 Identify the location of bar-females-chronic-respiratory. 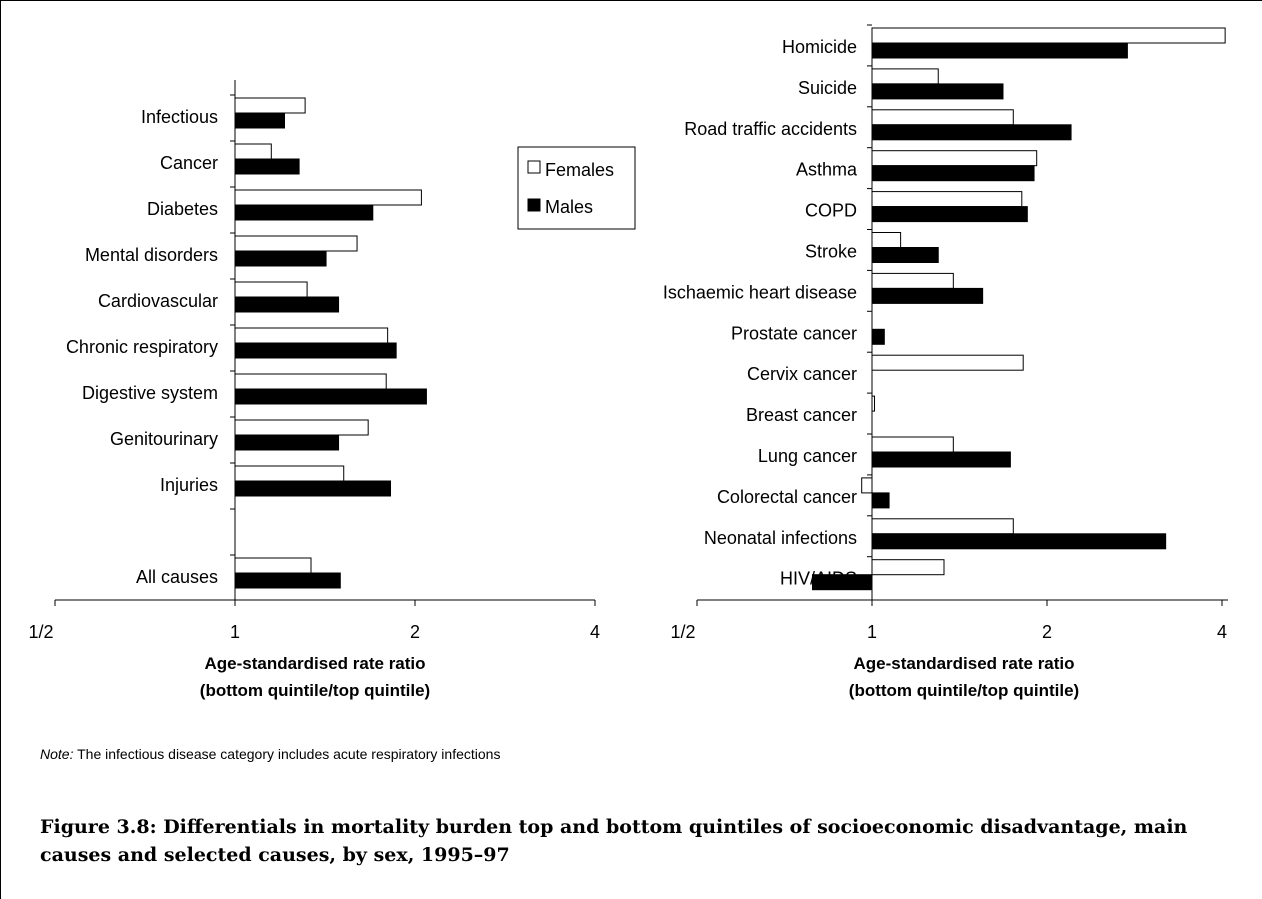
(311, 335).